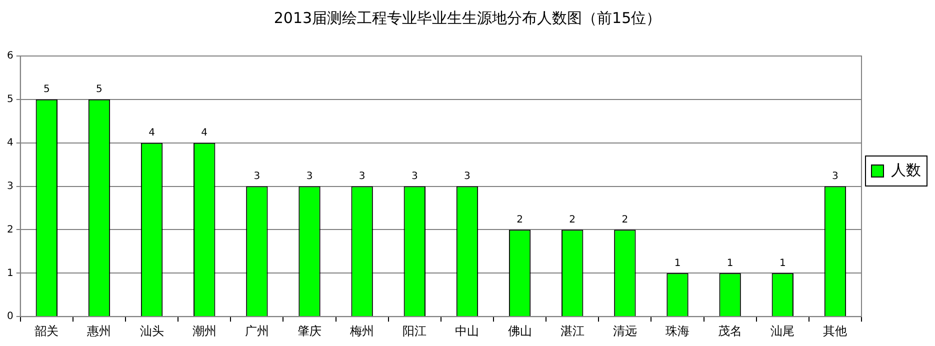 The height and width of the screenshot is (346, 935). I want to click on x-tick-label: 惠州, so click(99, 331).